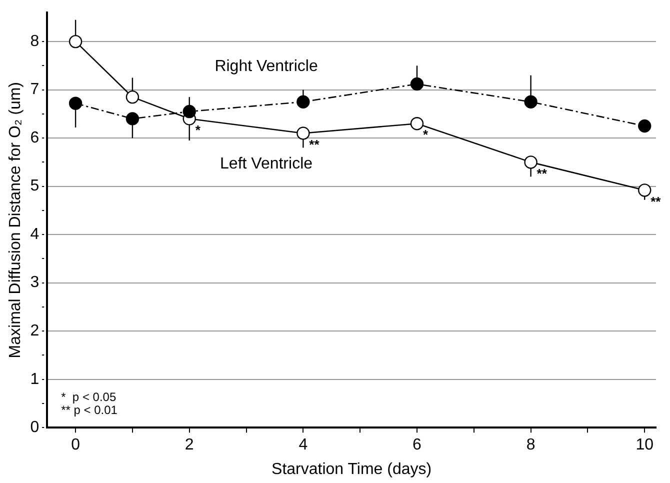  What do you see at coordinates (75, 445) in the screenshot?
I see `x-tick-label: 0` at bounding box center [75, 445].